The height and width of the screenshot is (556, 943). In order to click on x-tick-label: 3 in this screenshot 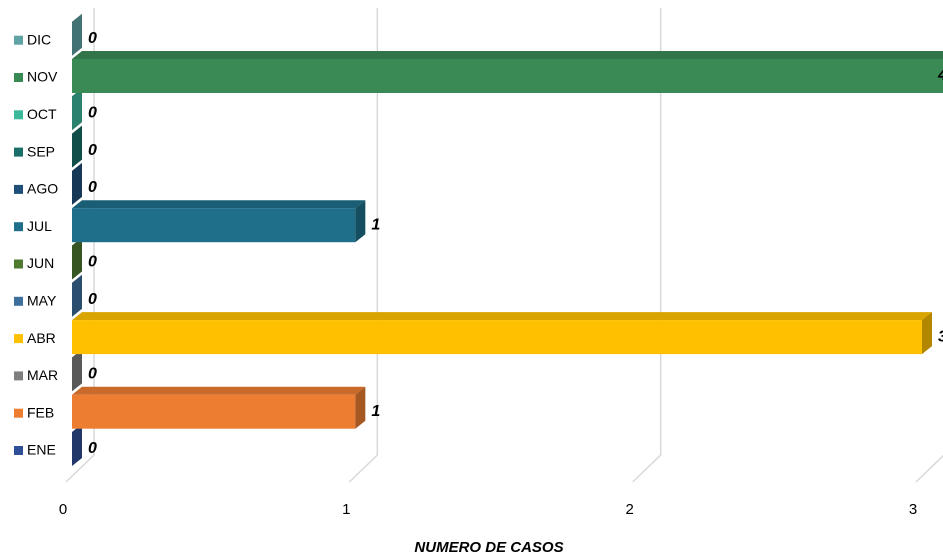, I will do `click(913, 509)`.